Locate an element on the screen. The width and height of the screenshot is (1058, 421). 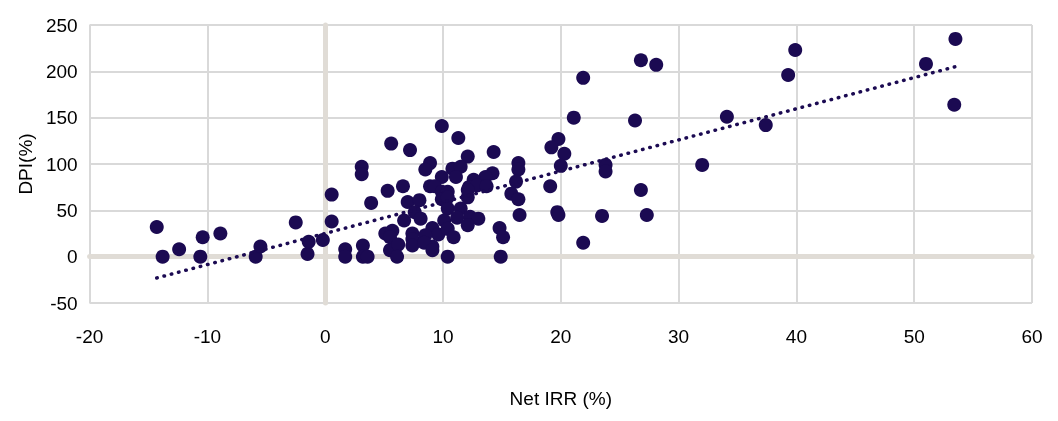
x-axis-title: Net IRR (%) is located at coordinates (560, 398).